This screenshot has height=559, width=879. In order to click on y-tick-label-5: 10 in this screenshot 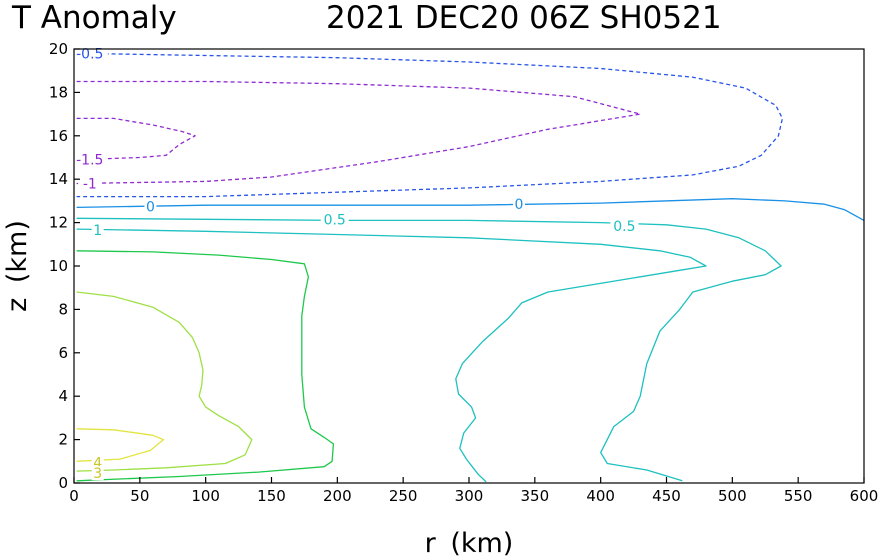, I will do `click(58, 266)`.